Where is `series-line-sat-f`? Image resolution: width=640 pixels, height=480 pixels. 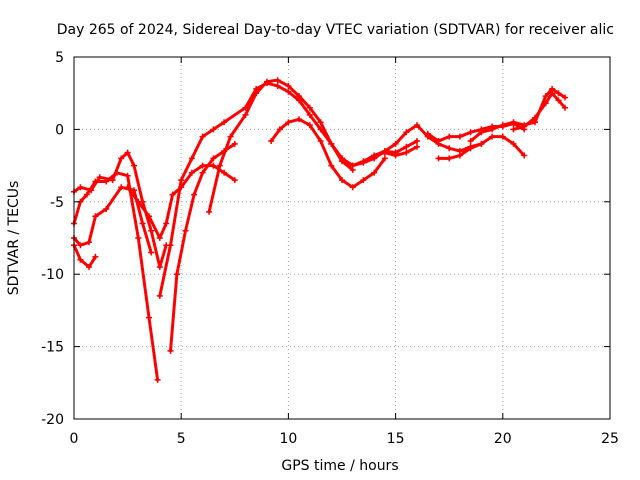
series-line-sat-f is located at coordinates (203, 247).